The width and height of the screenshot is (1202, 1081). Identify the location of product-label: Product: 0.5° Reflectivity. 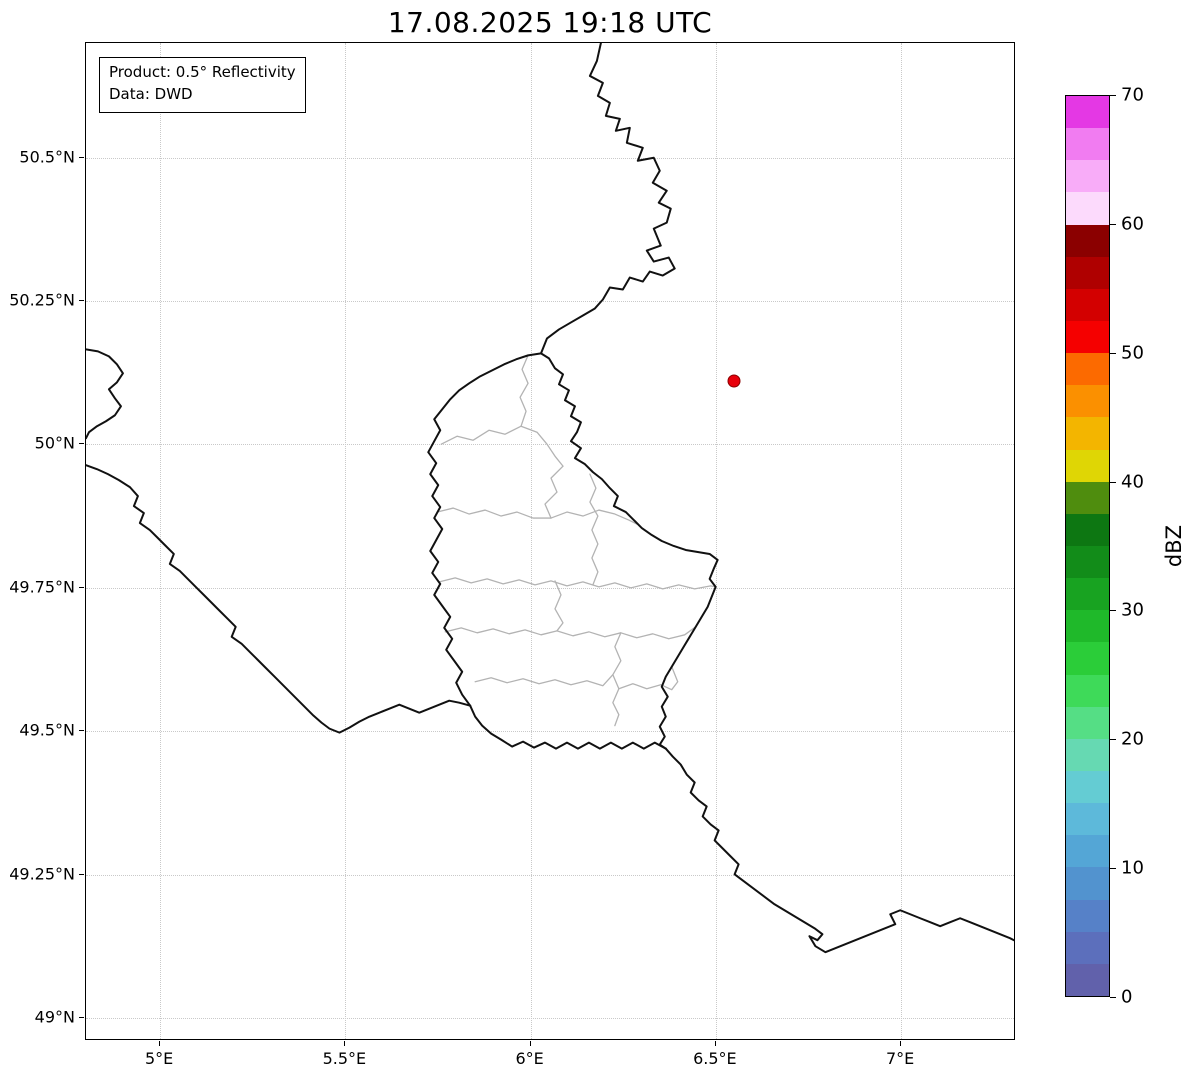
(202, 72).